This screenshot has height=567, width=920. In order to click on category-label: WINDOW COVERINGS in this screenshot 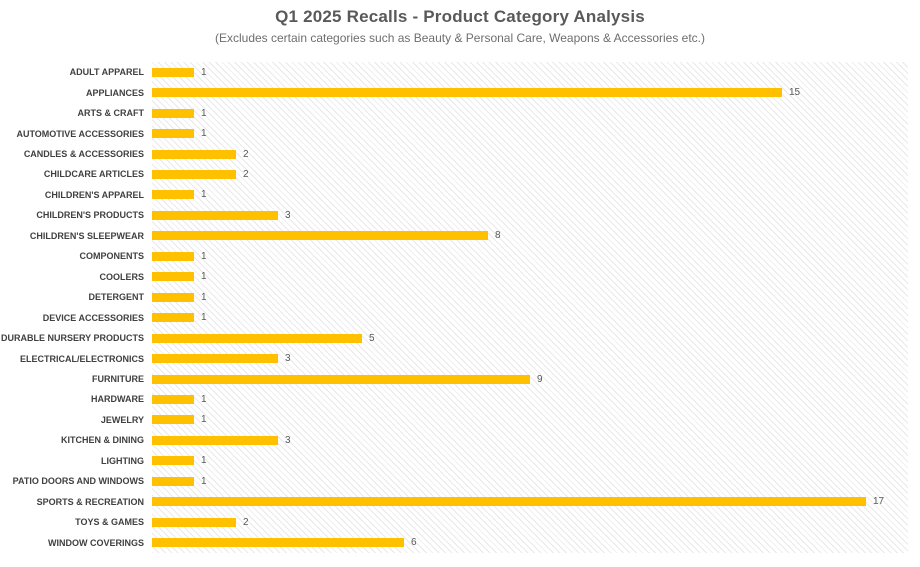, I will do `click(96, 542)`.